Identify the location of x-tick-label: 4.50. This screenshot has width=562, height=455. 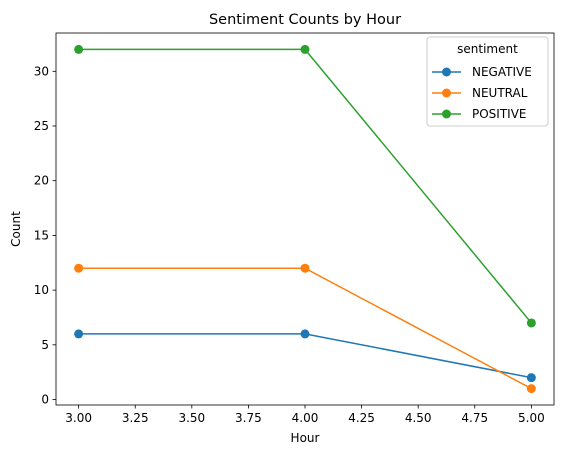
(418, 418).